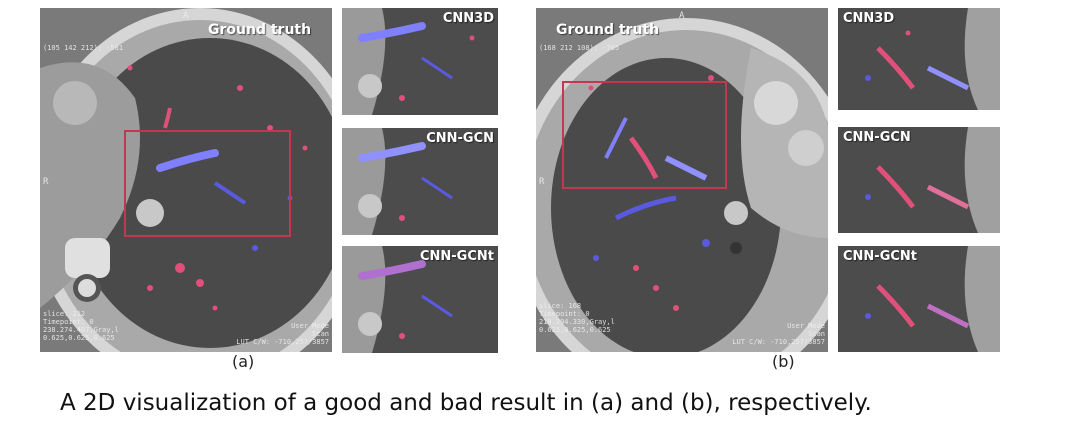 The height and width of the screenshot is (442, 1080). Describe the element at coordinates (456, 256) in the screenshot. I see `figure-a-thumb-3-label: CNN-GCNt` at that location.